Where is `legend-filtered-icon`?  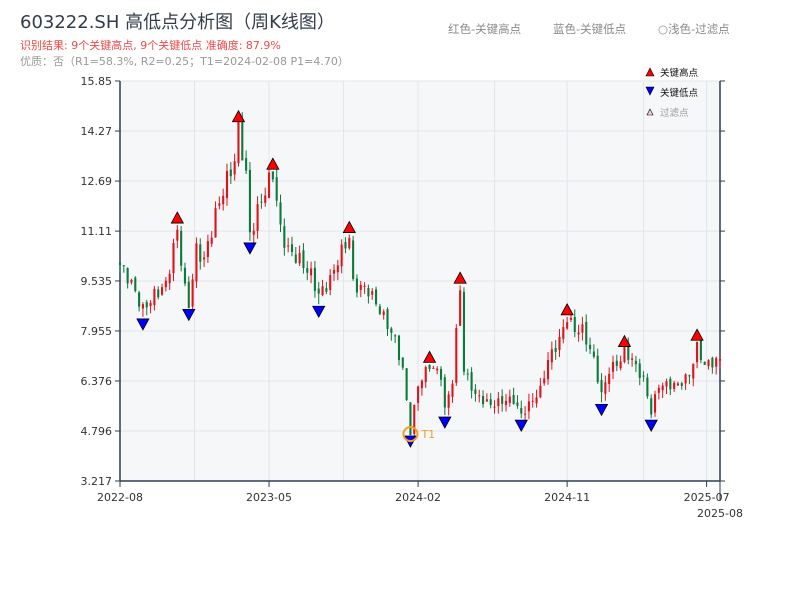
legend-filtered-icon is located at coordinates (650, 112).